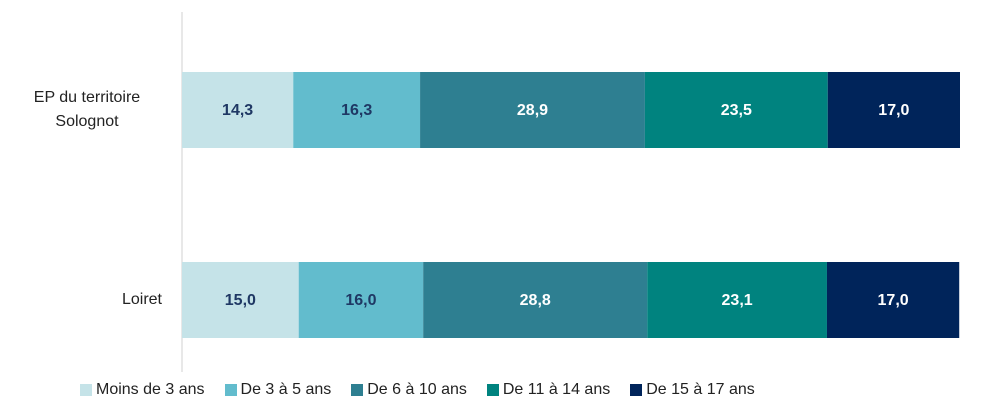 This screenshot has width=987, height=401. I want to click on data-label: 23,5, so click(736, 110).